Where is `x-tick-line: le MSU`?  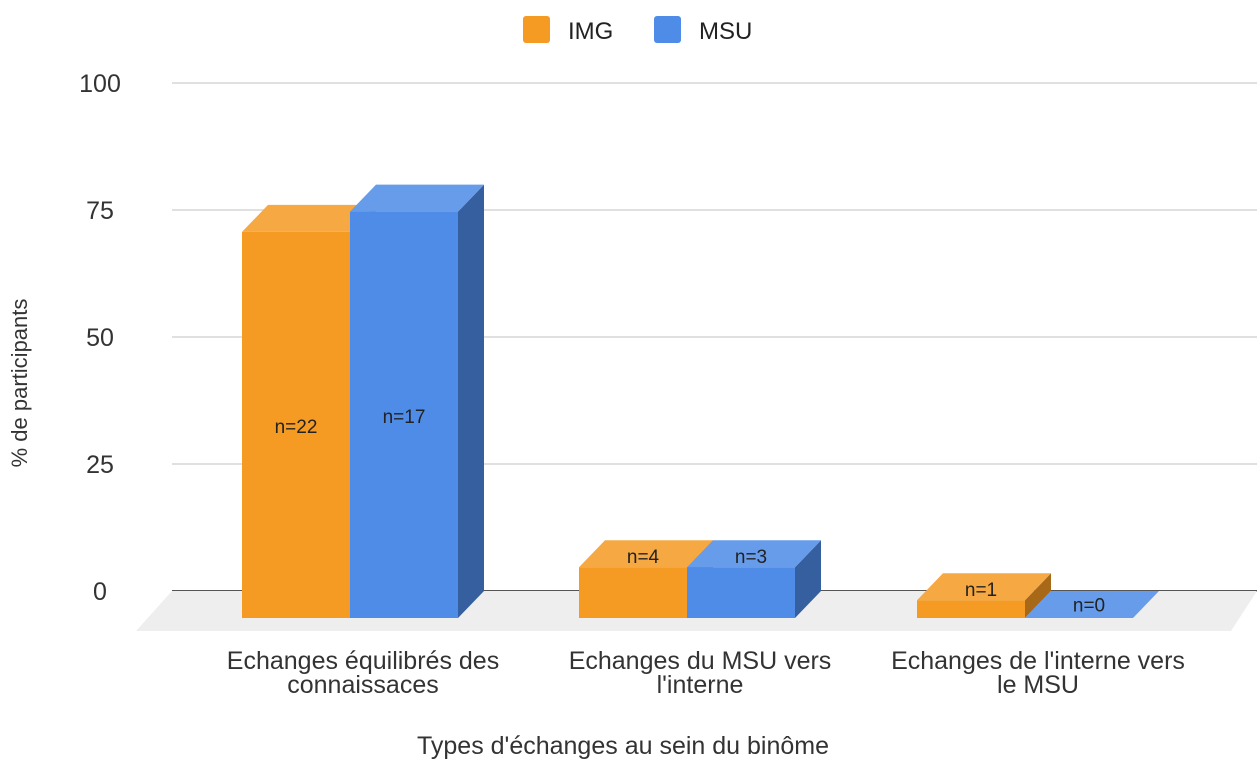
x-tick-line: le MSU is located at coordinates (1038, 685).